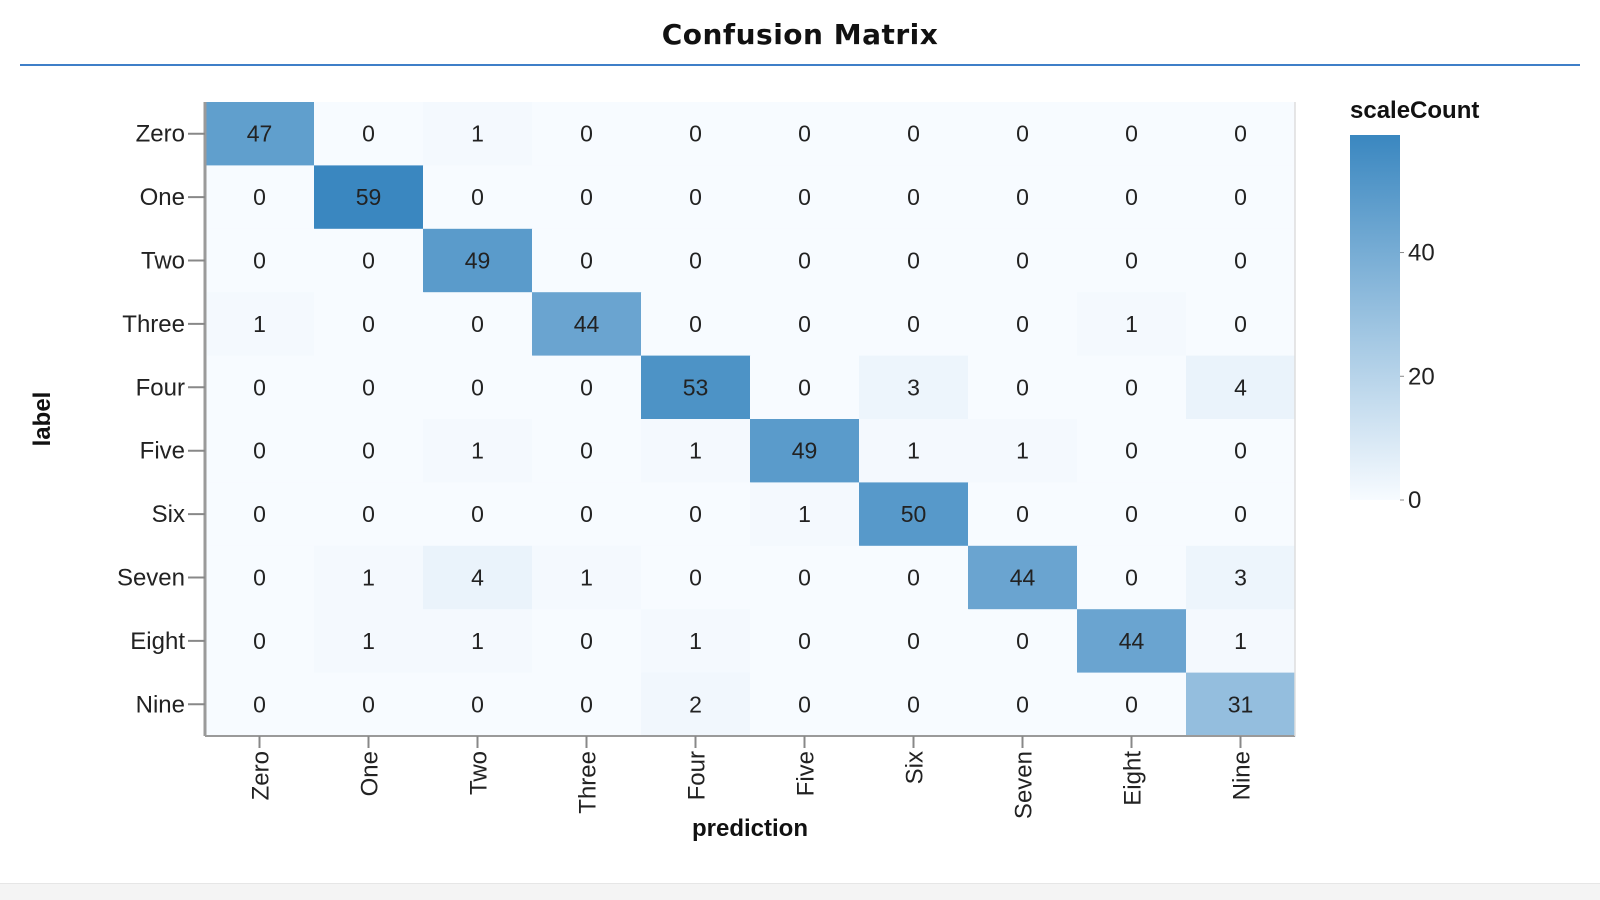 The height and width of the screenshot is (900, 1600). I want to click on x-tick-label: Six, so click(915, 767).